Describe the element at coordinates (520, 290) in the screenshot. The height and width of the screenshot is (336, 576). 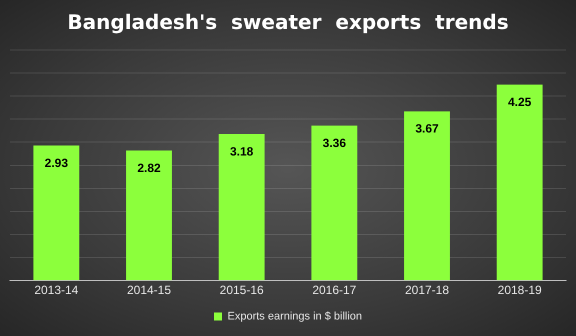
I see `x-tick-label: 2018-19` at that location.